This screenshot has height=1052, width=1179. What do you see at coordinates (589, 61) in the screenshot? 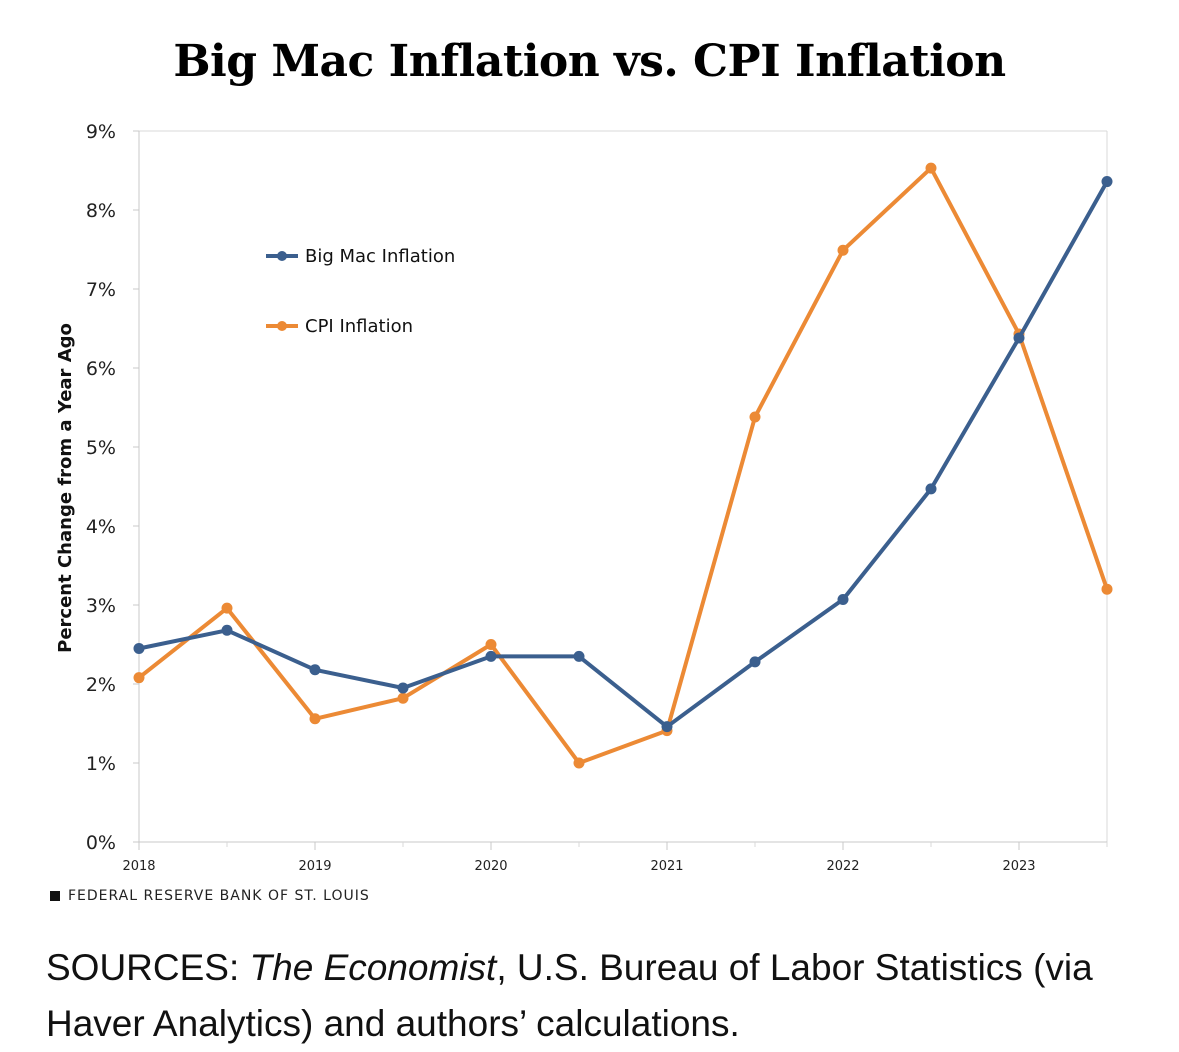
I see `chart-title: Big Mac Inflation vs. CPI Inflation` at bounding box center [589, 61].